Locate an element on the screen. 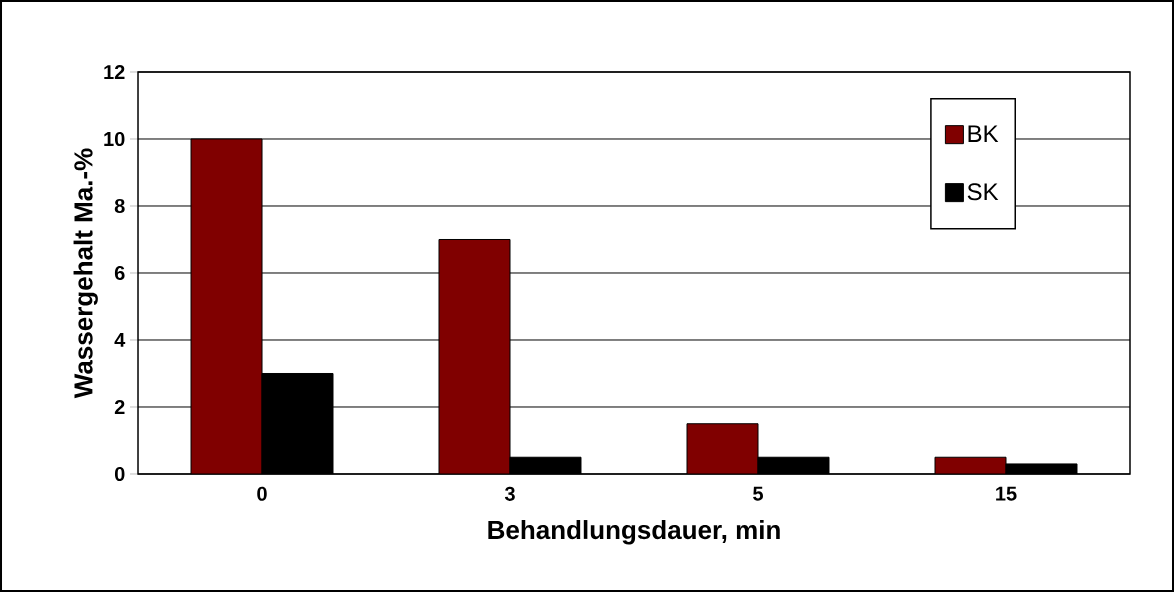 This screenshot has height=592, width=1174. legend-label: SK is located at coordinates (983, 192).